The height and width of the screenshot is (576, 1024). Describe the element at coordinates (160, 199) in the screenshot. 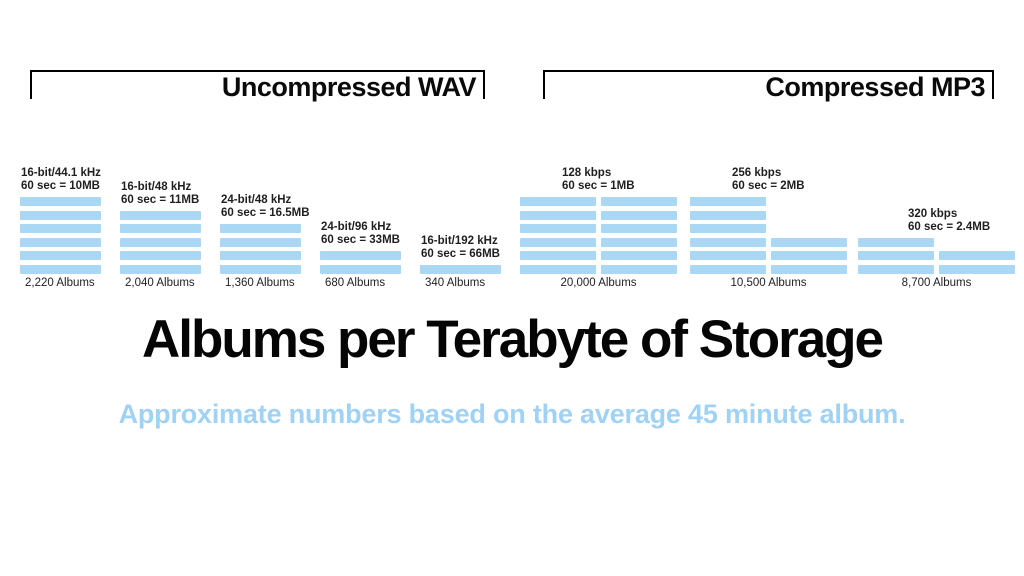

I see `size-per-minute: 60 sec = 11MB` at that location.